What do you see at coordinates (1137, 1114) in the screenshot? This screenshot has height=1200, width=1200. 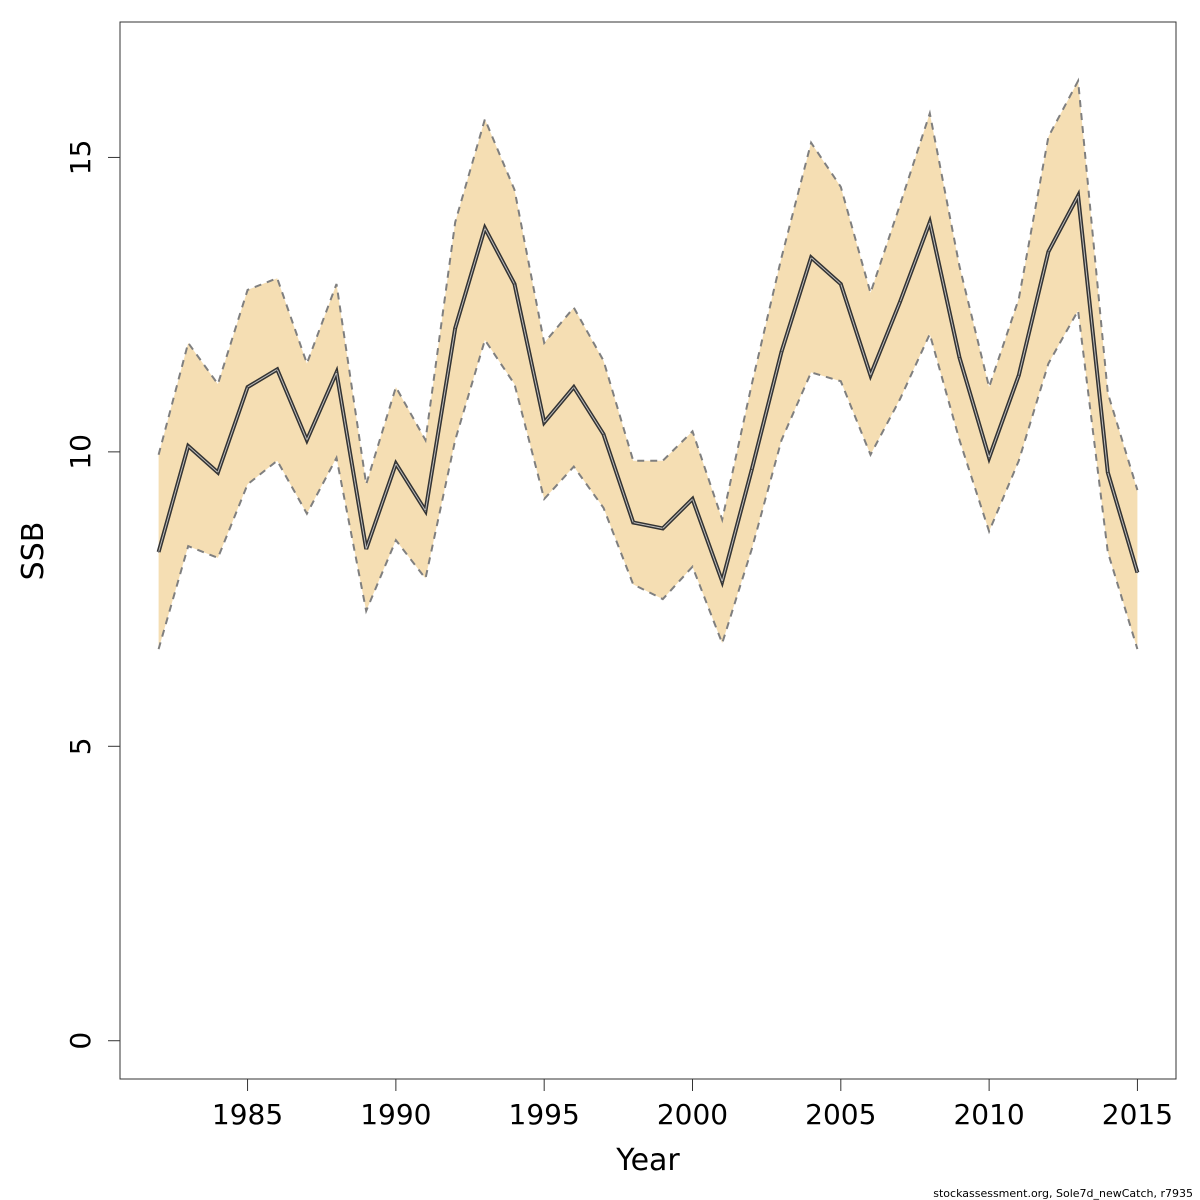 I see `x-tick-label: 2015` at bounding box center [1137, 1114].